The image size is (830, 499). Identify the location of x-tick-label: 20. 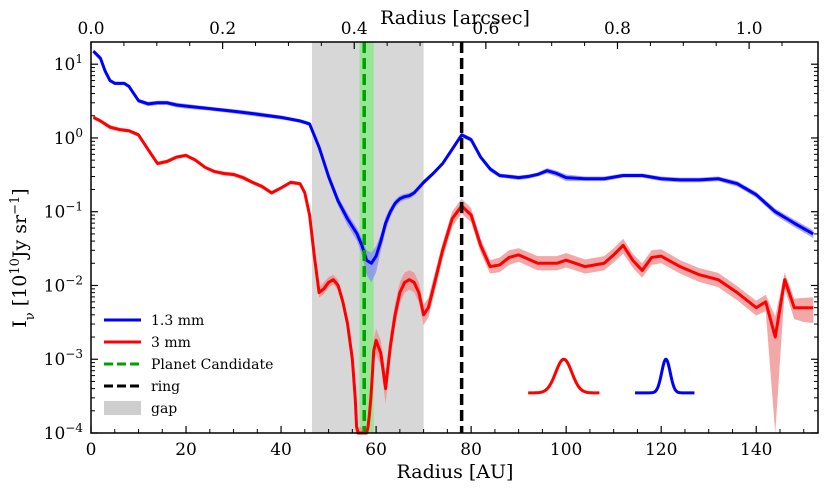
(186, 450).